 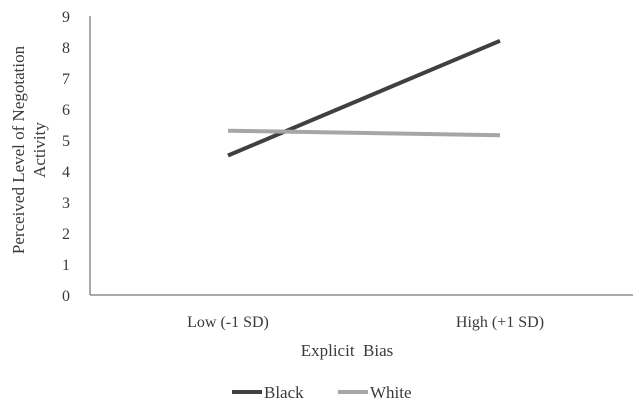 What do you see at coordinates (284, 392) in the screenshot?
I see `legend-label-black: Black` at bounding box center [284, 392].